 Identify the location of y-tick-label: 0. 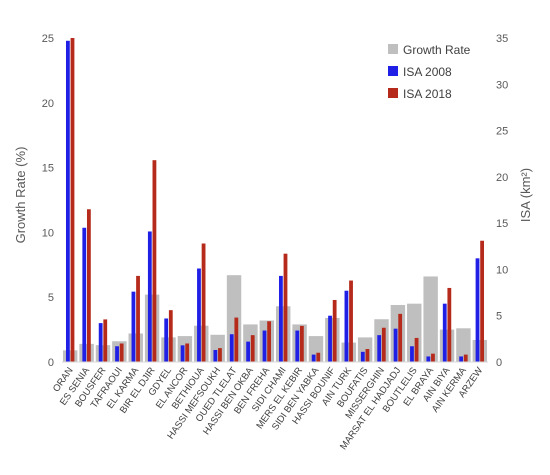
(51, 363).